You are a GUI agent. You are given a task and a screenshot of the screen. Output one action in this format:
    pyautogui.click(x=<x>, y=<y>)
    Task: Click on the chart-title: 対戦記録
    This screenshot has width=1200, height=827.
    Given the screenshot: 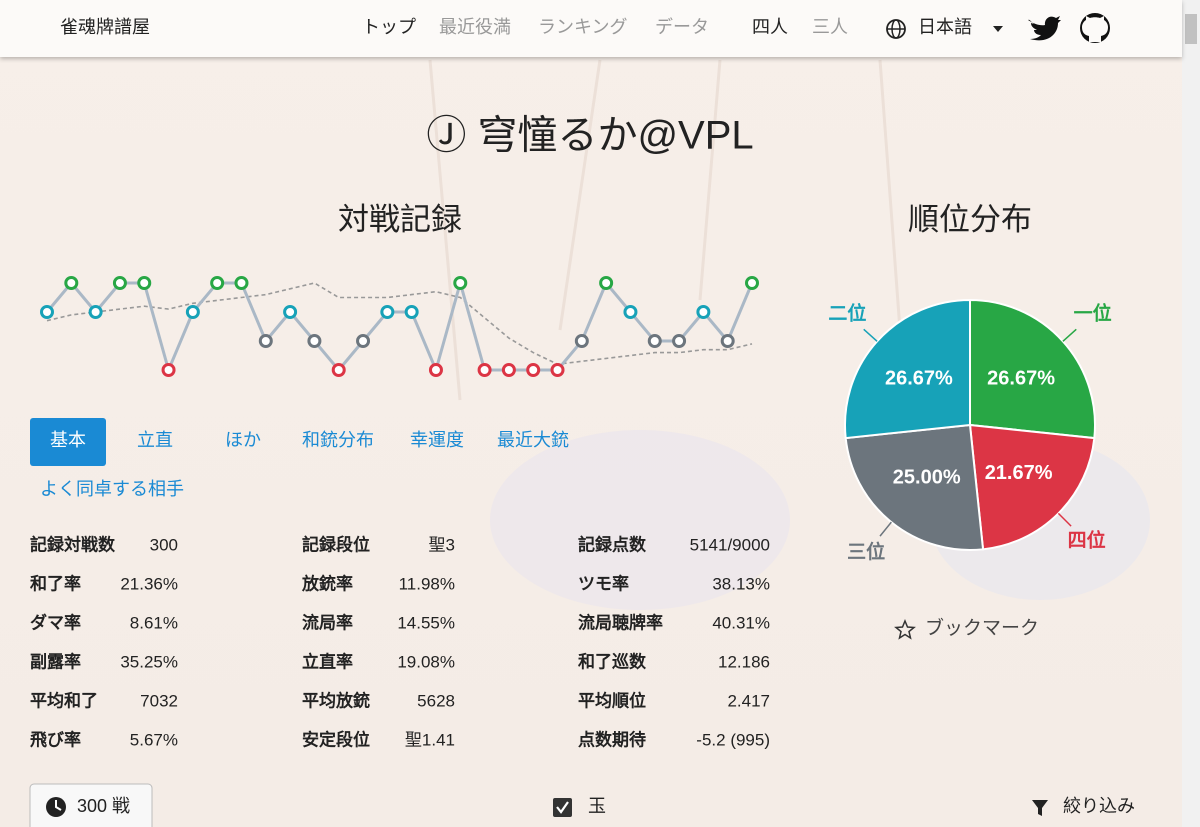 What is the action you would take?
    pyautogui.click(x=400, y=219)
    